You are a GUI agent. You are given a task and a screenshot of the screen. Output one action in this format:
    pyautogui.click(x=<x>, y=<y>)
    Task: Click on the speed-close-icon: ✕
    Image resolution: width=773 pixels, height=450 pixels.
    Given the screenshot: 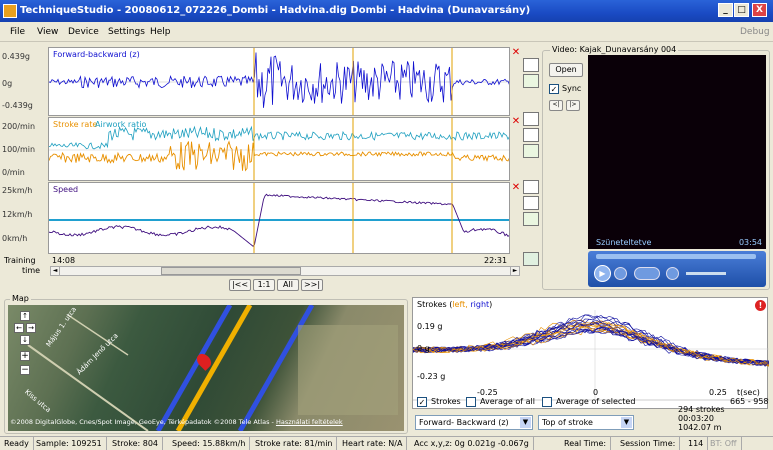 What is the action you would take?
    pyautogui.click(x=516, y=187)
    